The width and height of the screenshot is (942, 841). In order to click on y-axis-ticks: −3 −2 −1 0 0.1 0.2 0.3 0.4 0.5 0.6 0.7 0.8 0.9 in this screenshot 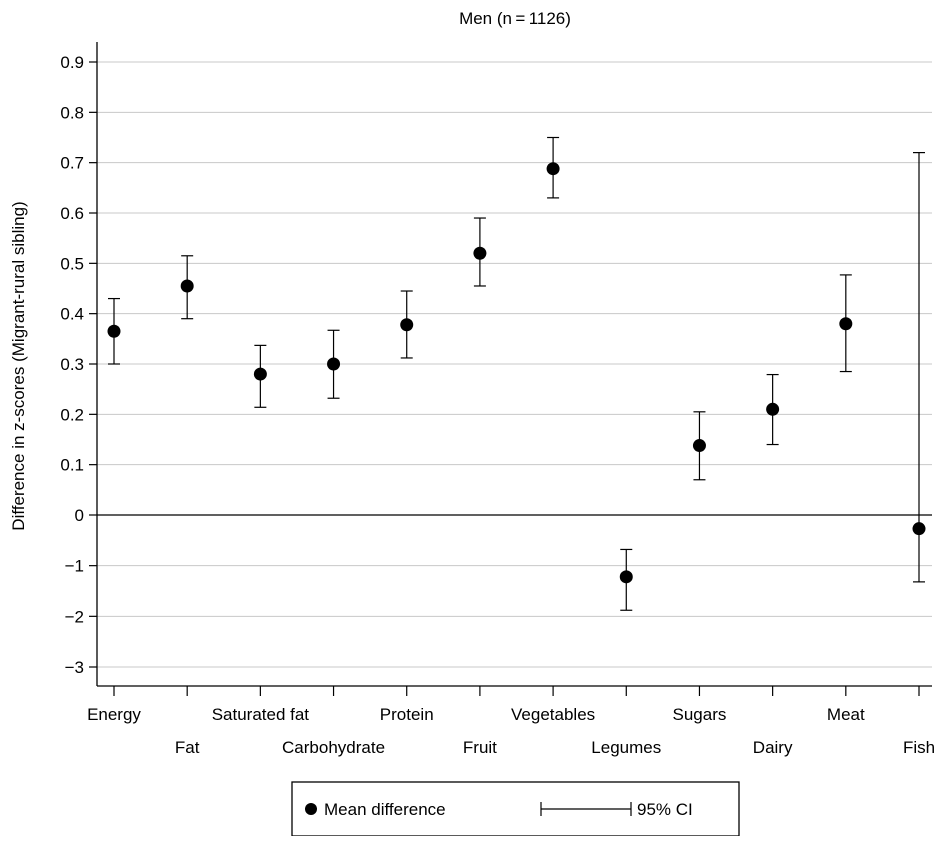, I will do `click(78, 365)`.